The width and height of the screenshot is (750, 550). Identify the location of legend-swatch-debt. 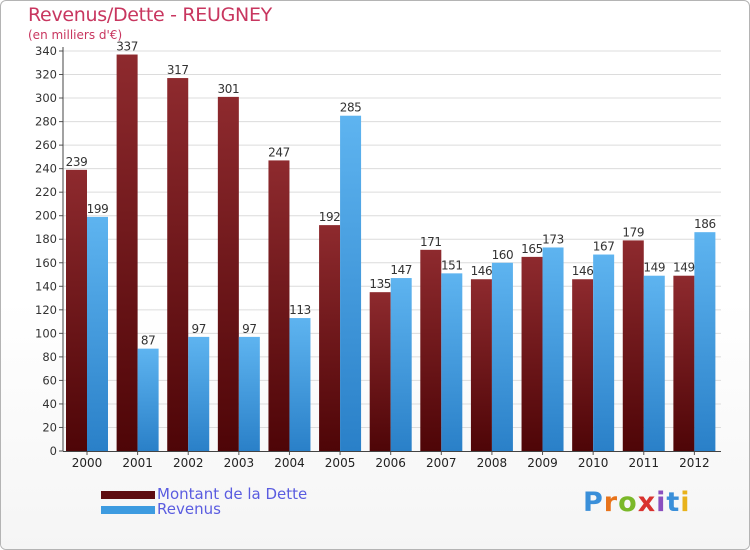
(128, 495).